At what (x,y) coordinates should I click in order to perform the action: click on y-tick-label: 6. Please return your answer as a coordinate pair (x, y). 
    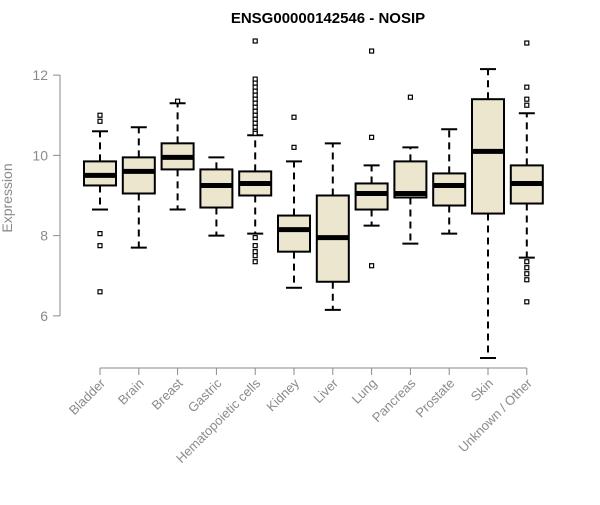
    Looking at the image, I should click on (44, 316).